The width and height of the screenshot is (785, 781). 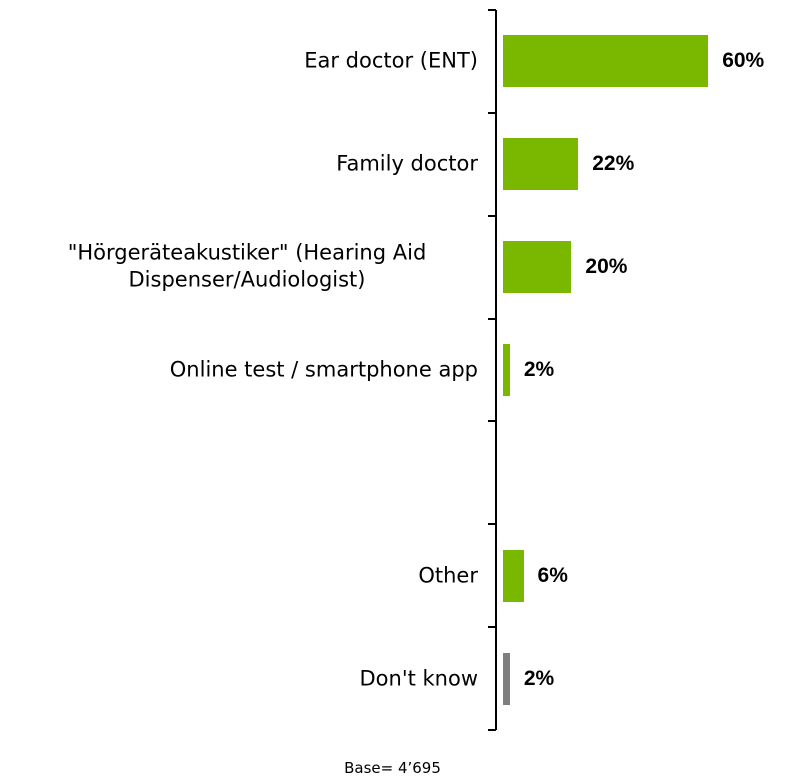 I want to click on category-text: Don't know, so click(x=418, y=677).